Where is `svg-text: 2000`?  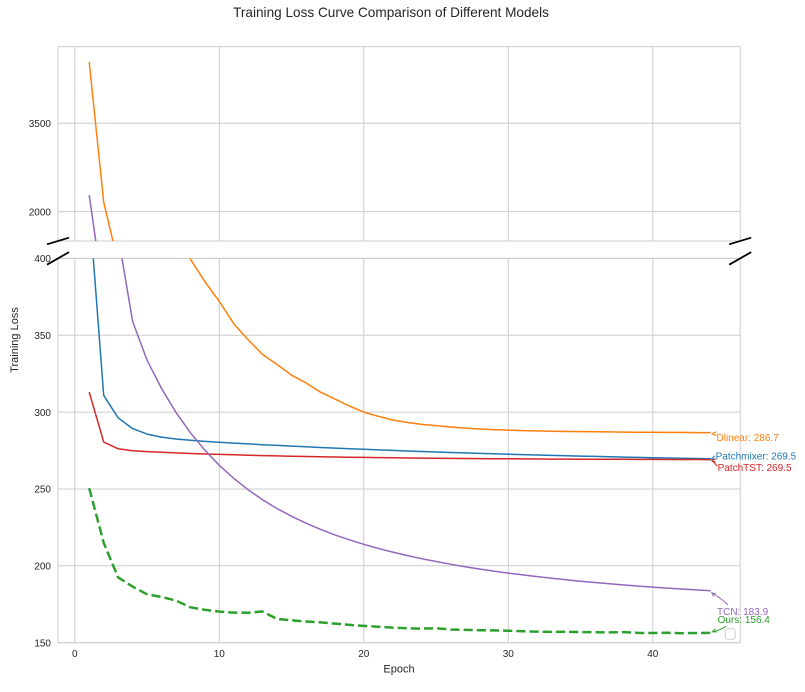
svg-text: 2000 is located at coordinates (40, 212).